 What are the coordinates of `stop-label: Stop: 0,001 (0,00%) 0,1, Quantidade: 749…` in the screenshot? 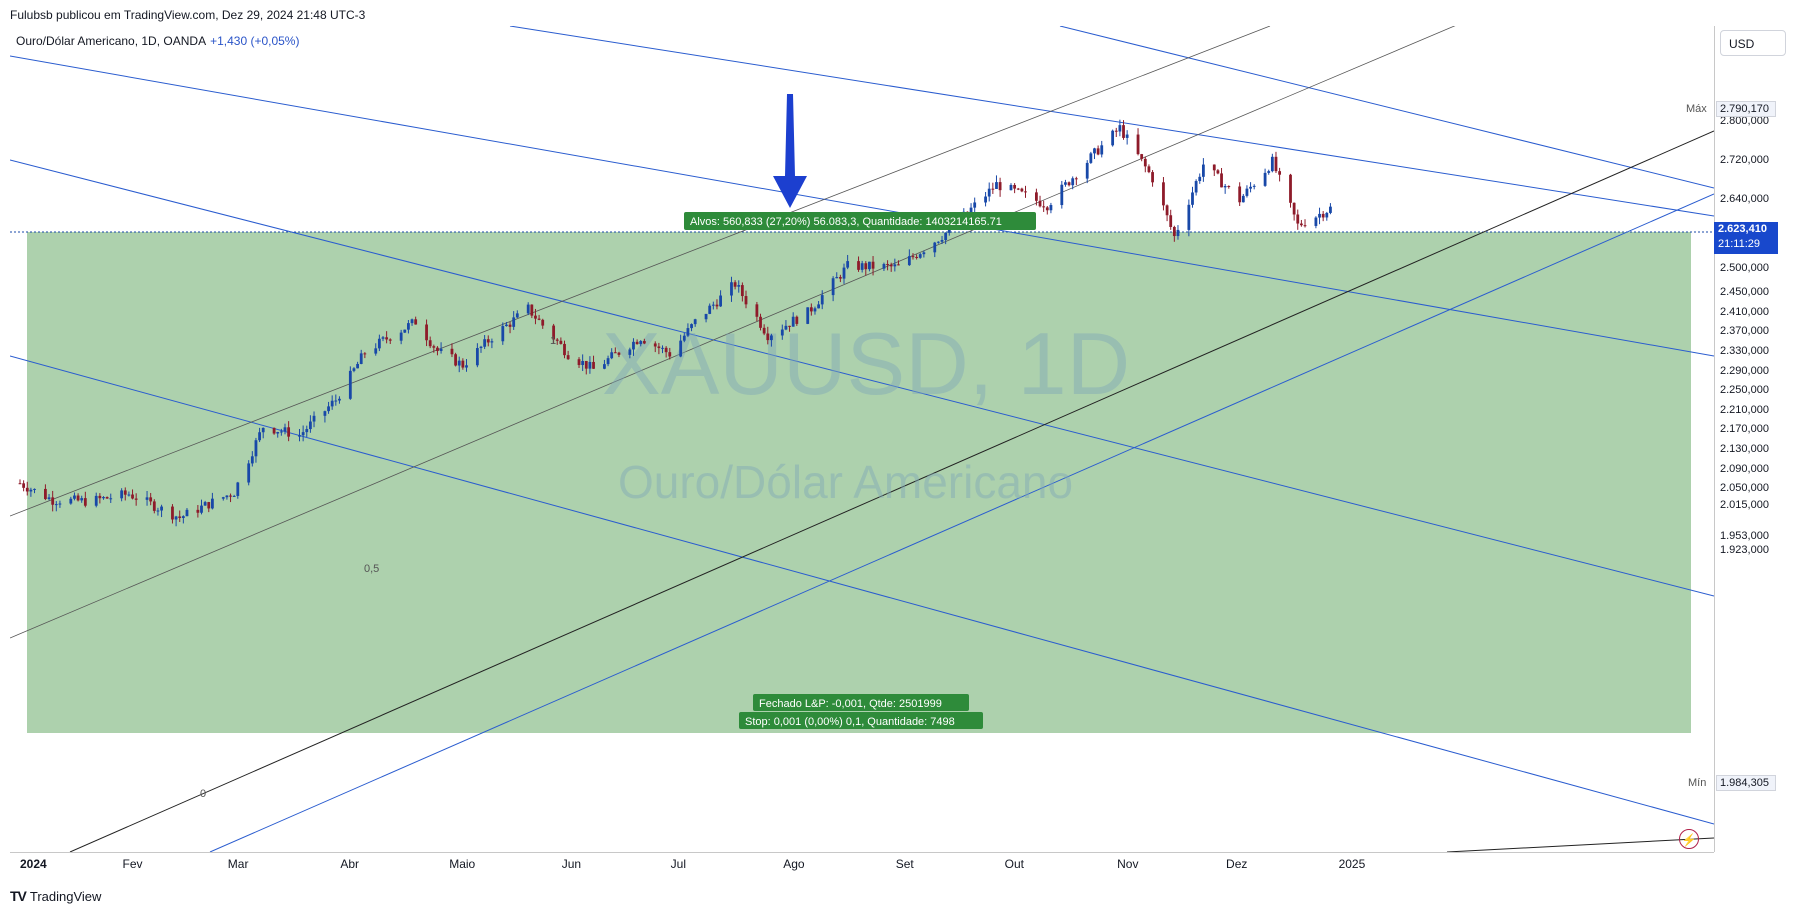 It's located at (861, 720).